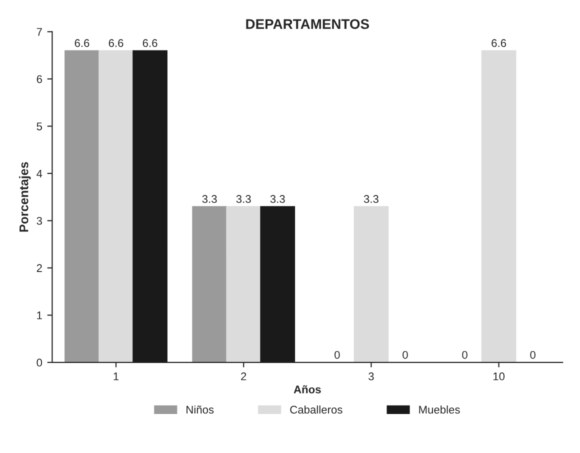 Image resolution: width=580 pixels, height=453 pixels. I want to click on x-tick-label: 1, so click(116, 376).